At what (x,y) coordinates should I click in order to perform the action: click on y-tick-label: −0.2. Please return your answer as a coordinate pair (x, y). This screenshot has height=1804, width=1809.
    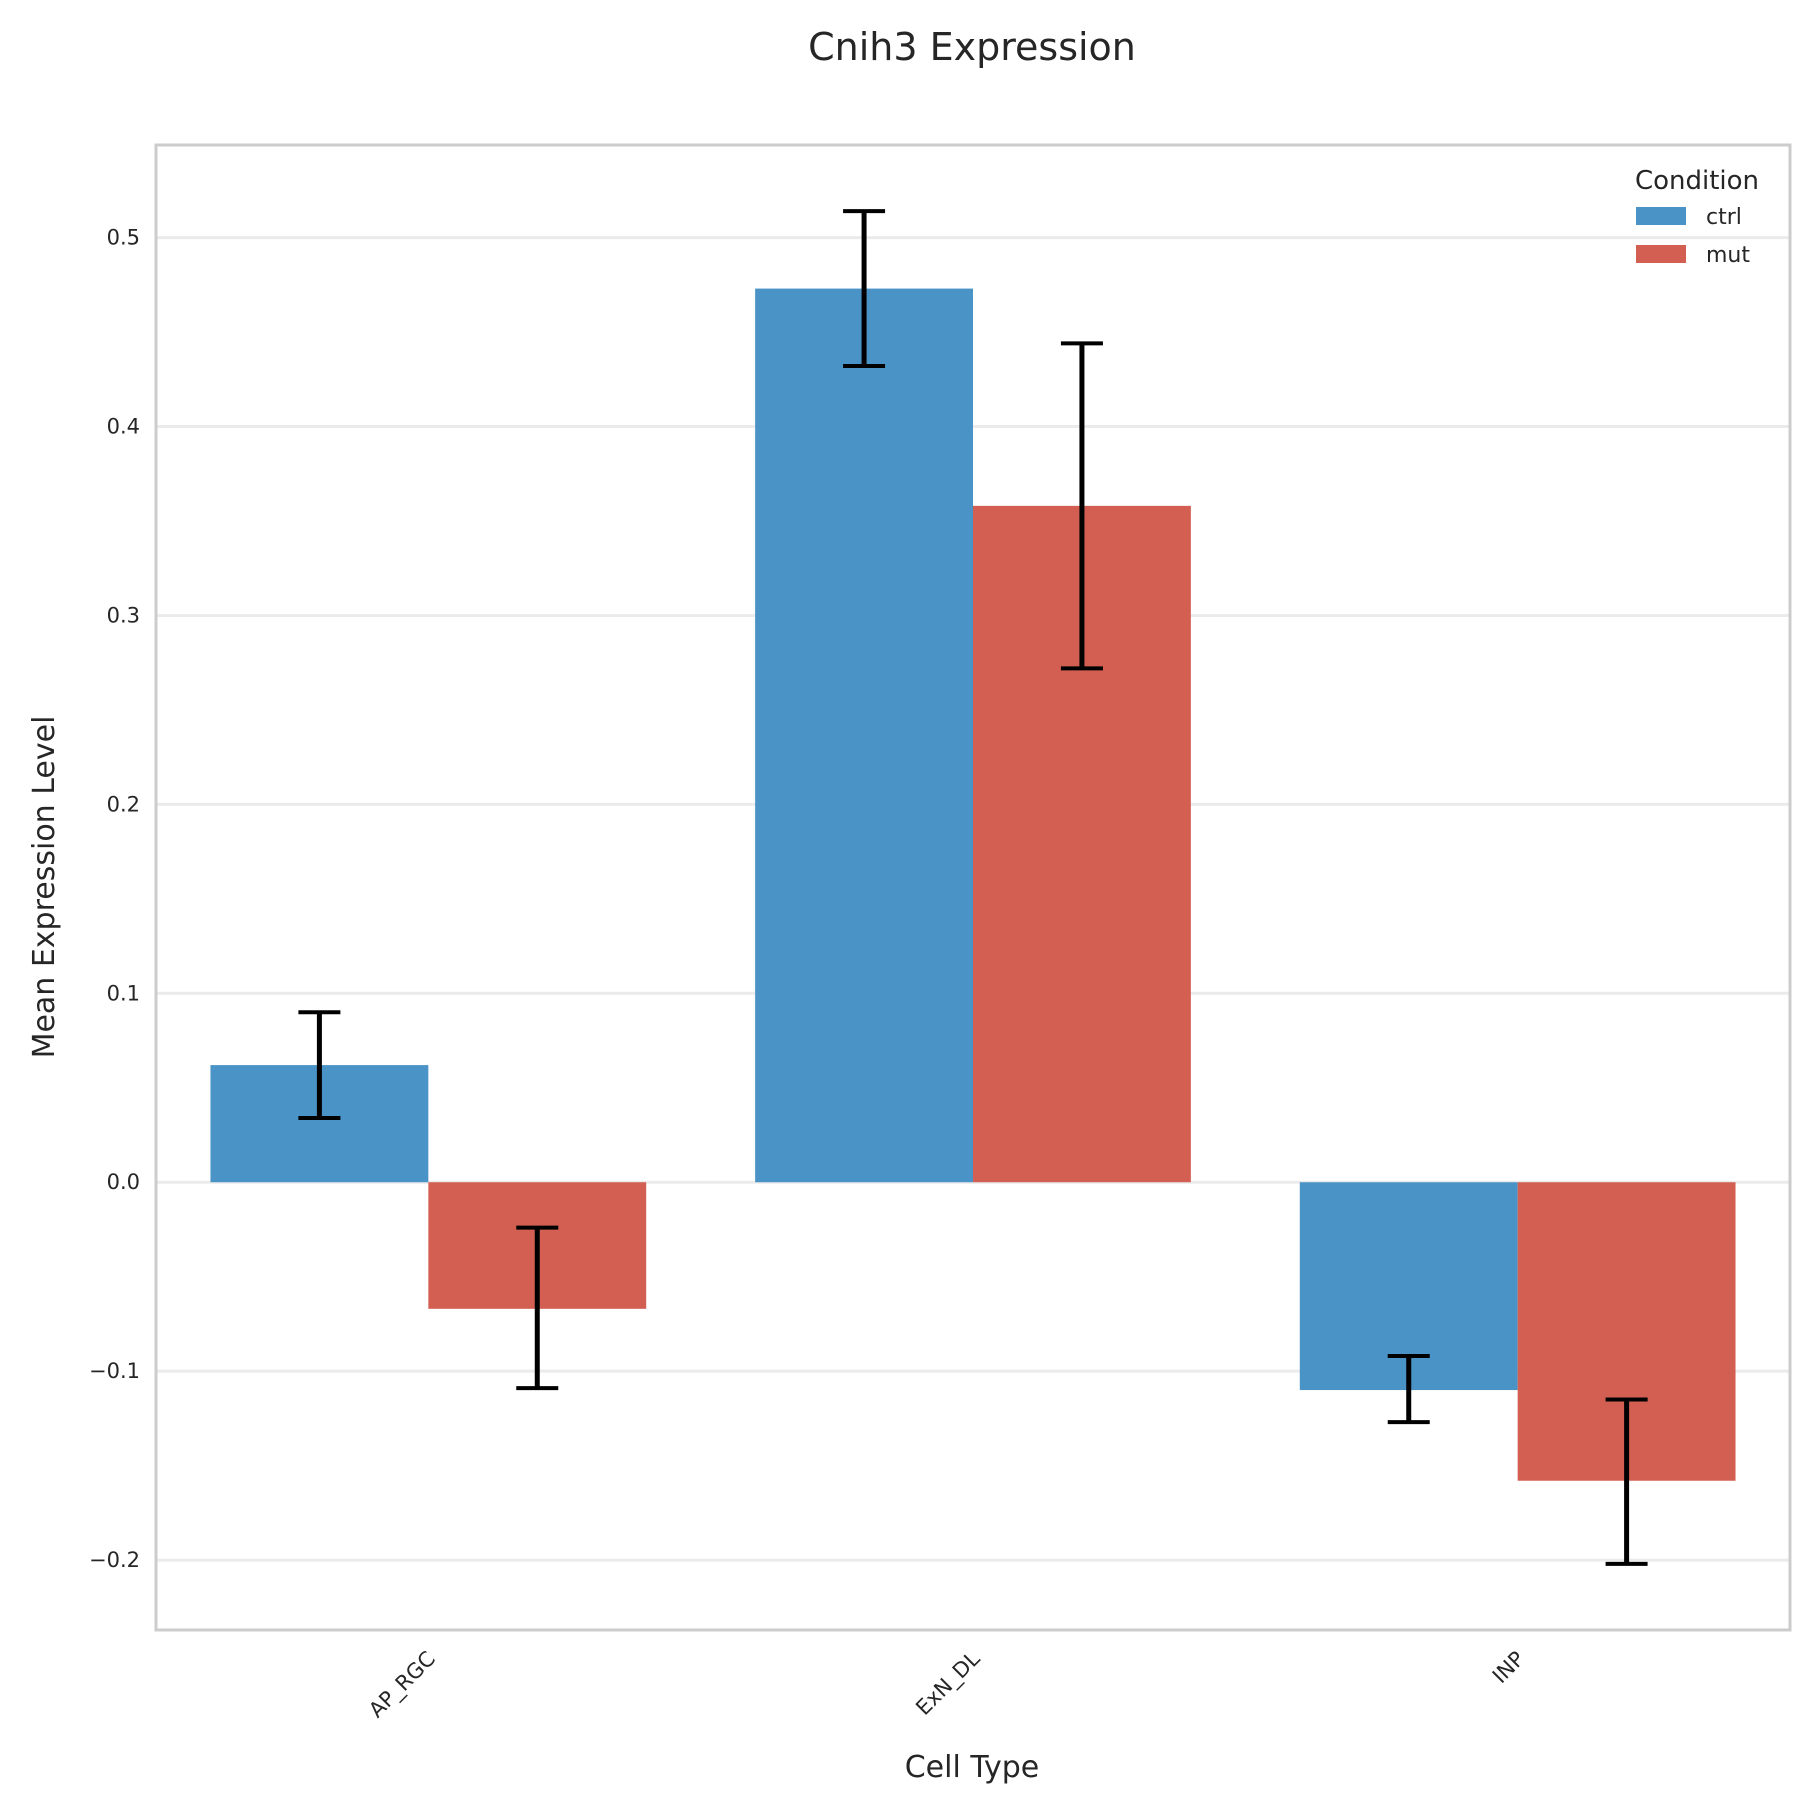
    Looking at the image, I should click on (114, 1560).